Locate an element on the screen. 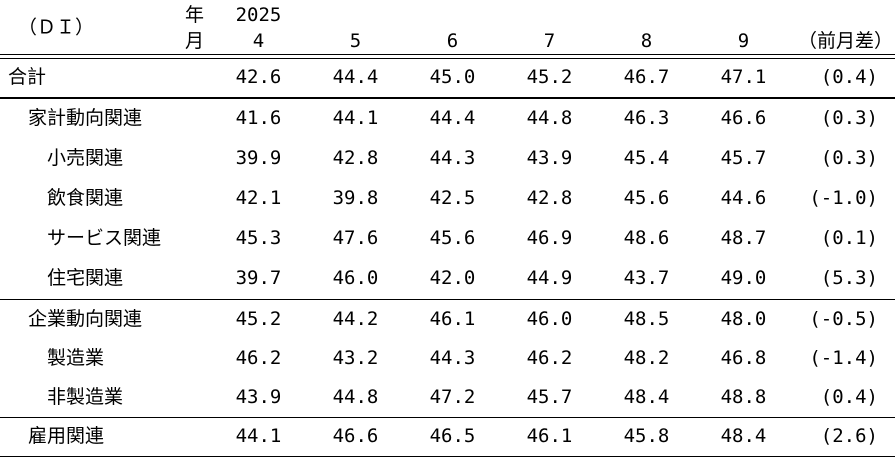  value-cell: 48.5 is located at coordinates (646, 318).